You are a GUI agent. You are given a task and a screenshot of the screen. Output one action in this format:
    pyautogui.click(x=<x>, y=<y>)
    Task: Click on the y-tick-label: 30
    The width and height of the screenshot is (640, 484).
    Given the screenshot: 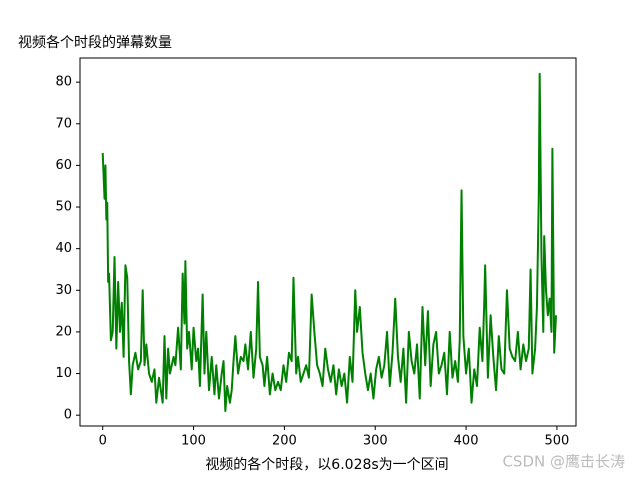 What is the action you would take?
    pyautogui.click(x=63, y=290)
    